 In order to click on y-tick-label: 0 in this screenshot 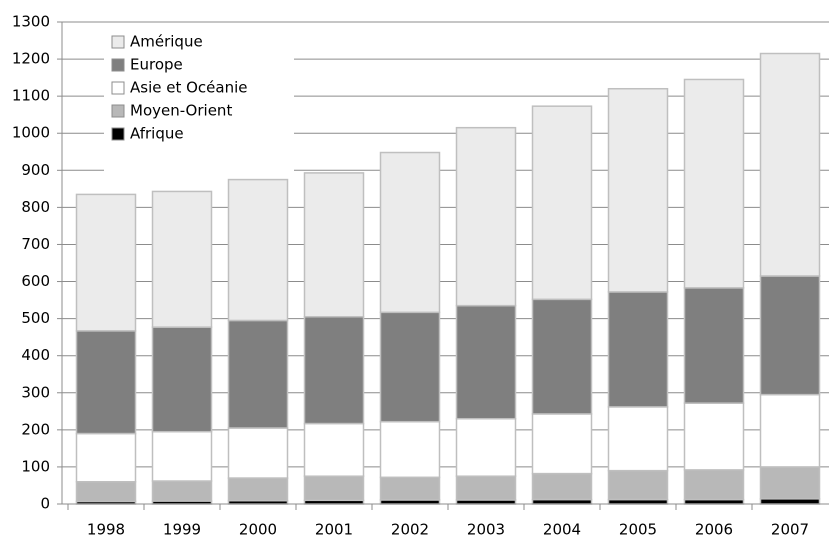, I will do `click(45, 504)`.